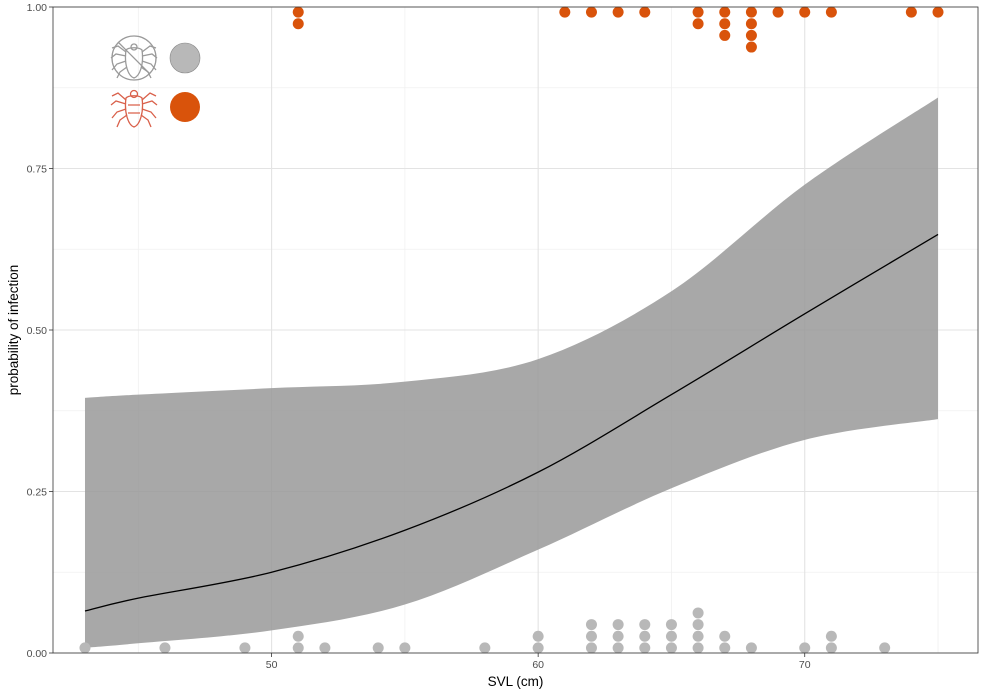 The image size is (986, 696). Describe the element at coordinates (134, 58) in the screenshot. I see `crossed-out-tick-icon` at that location.